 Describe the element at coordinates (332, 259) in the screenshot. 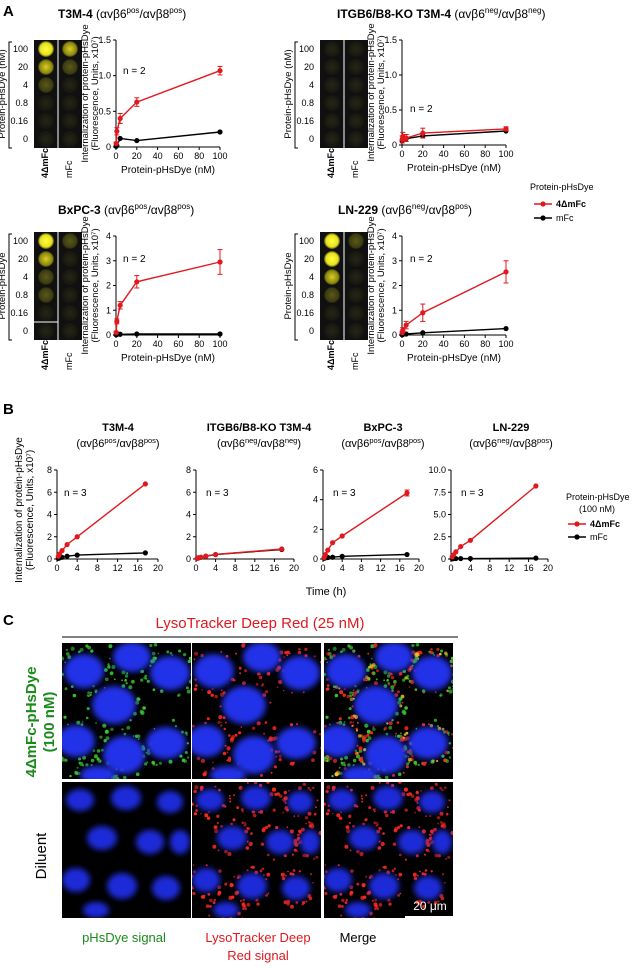

I see `well-hi` at that location.